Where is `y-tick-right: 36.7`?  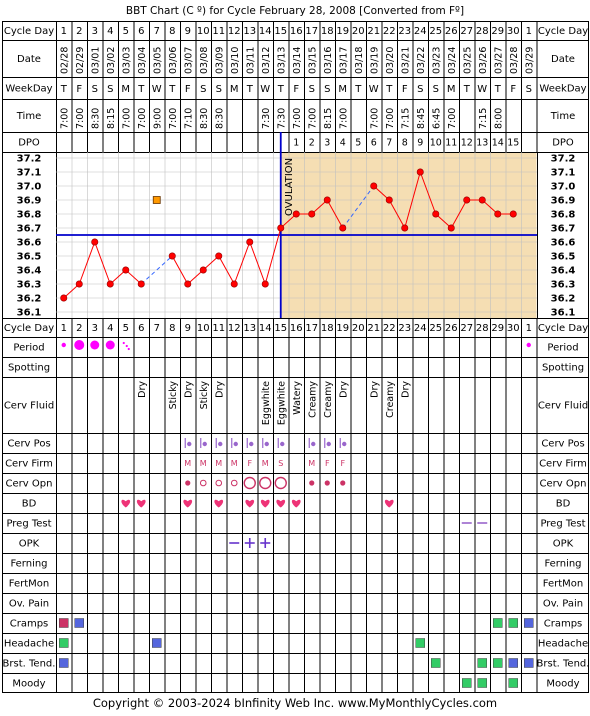
y-tick-right: 36.7 is located at coordinates (563, 229).